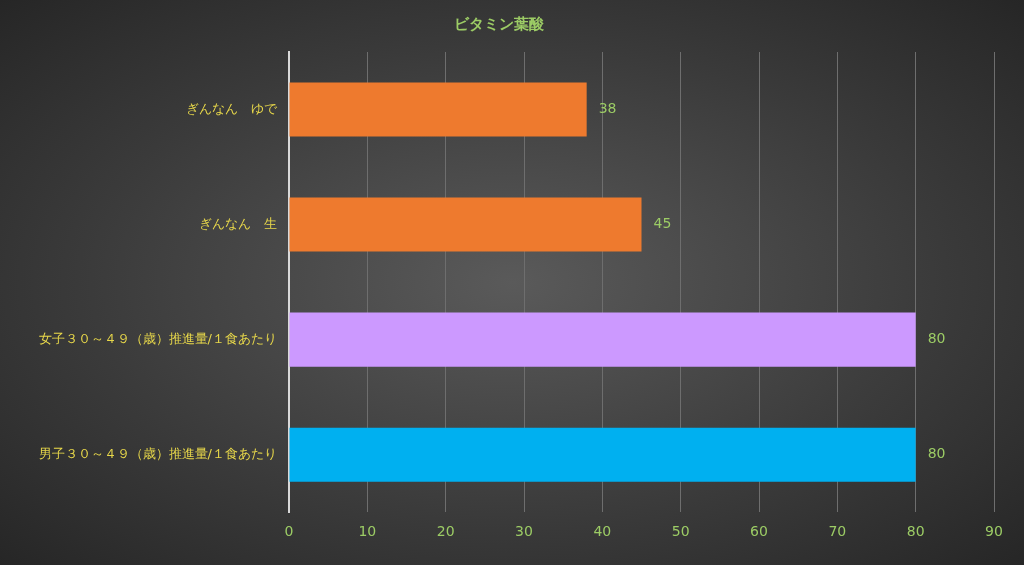 The height and width of the screenshot is (565, 1024). Describe the element at coordinates (524, 531) in the screenshot. I see `x-tick-label: 30` at that location.